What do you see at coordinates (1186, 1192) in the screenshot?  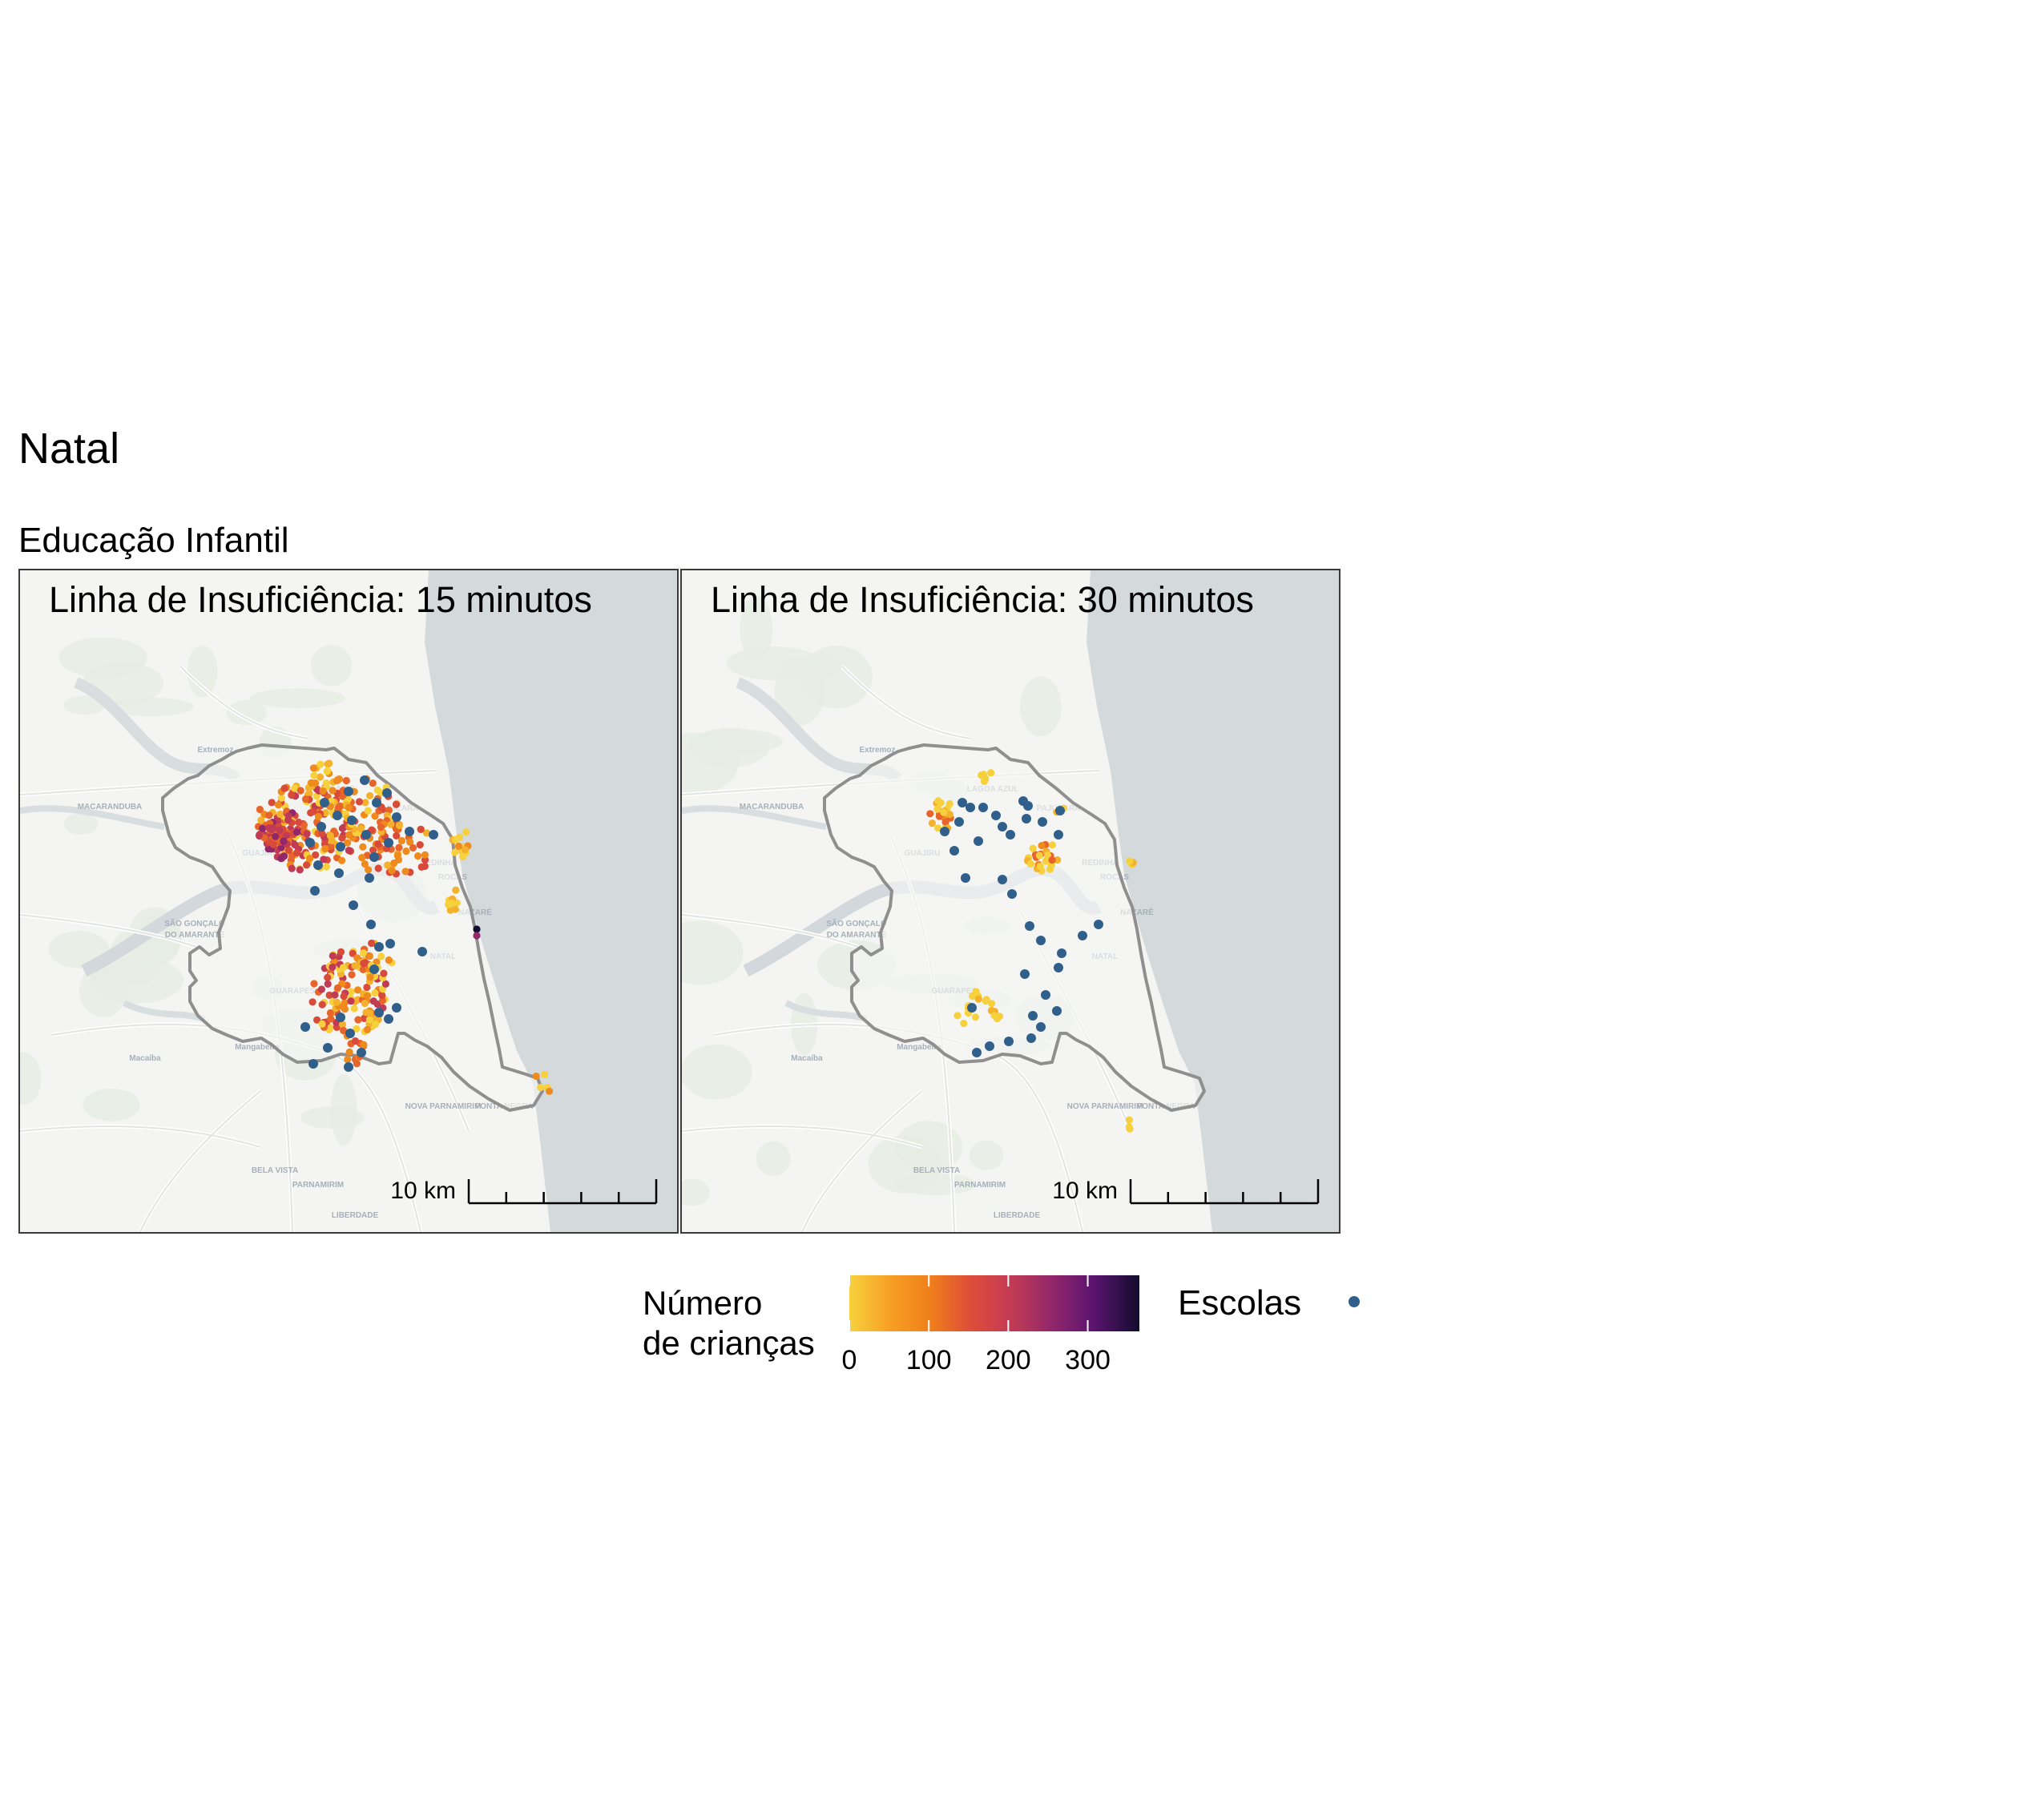 I see `scale-bar: 10 km` at bounding box center [1186, 1192].